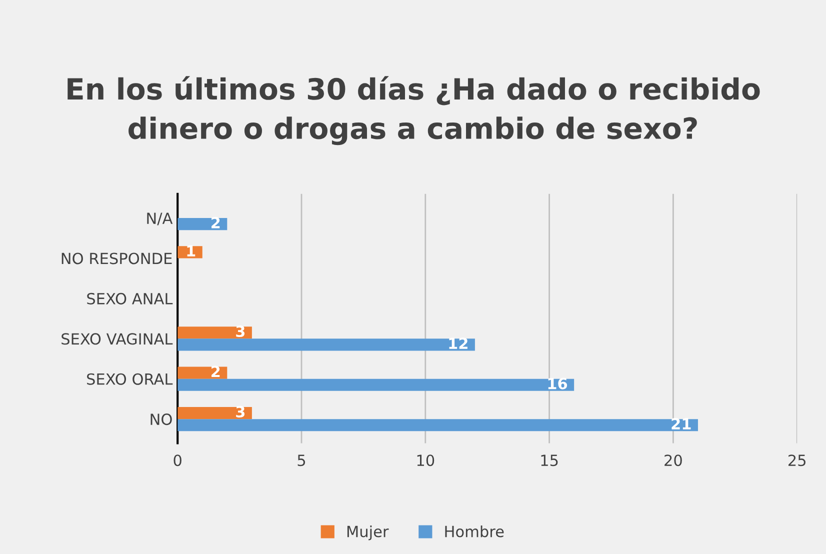 The width and height of the screenshot is (826, 554). I want to click on data-label: 21, so click(681, 424).